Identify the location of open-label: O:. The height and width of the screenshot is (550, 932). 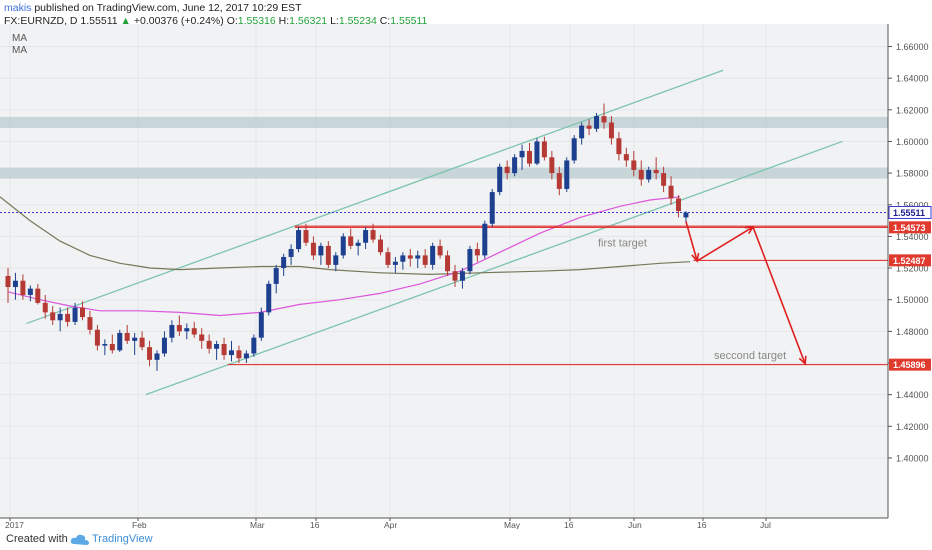
(232, 21).